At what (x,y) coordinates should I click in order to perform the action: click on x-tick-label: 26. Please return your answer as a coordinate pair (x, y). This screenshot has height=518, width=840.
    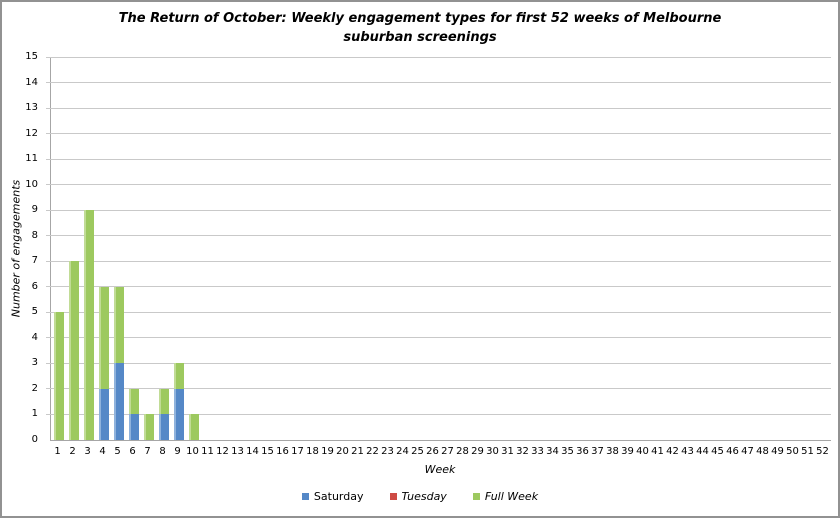
    Looking at the image, I should click on (432, 451).